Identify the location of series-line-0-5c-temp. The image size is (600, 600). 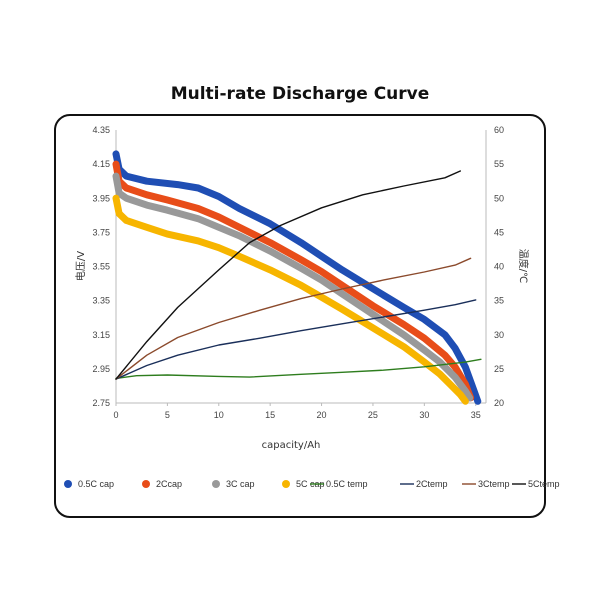
(298, 369).